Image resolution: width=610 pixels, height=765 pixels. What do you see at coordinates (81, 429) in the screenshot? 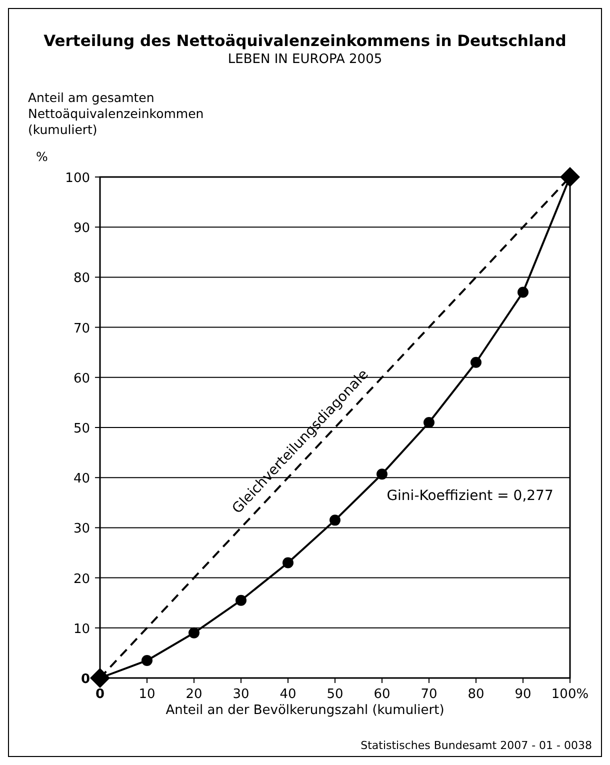
I see `y-tick-label: 50` at bounding box center [81, 429].